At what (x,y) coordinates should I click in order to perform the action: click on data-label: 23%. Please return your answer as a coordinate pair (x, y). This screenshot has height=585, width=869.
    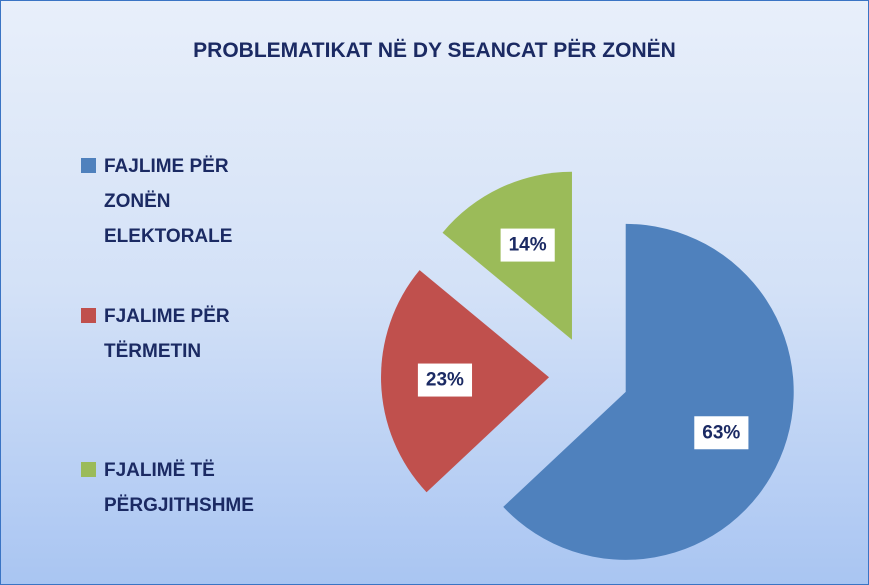
    Looking at the image, I should click on (445, 380).